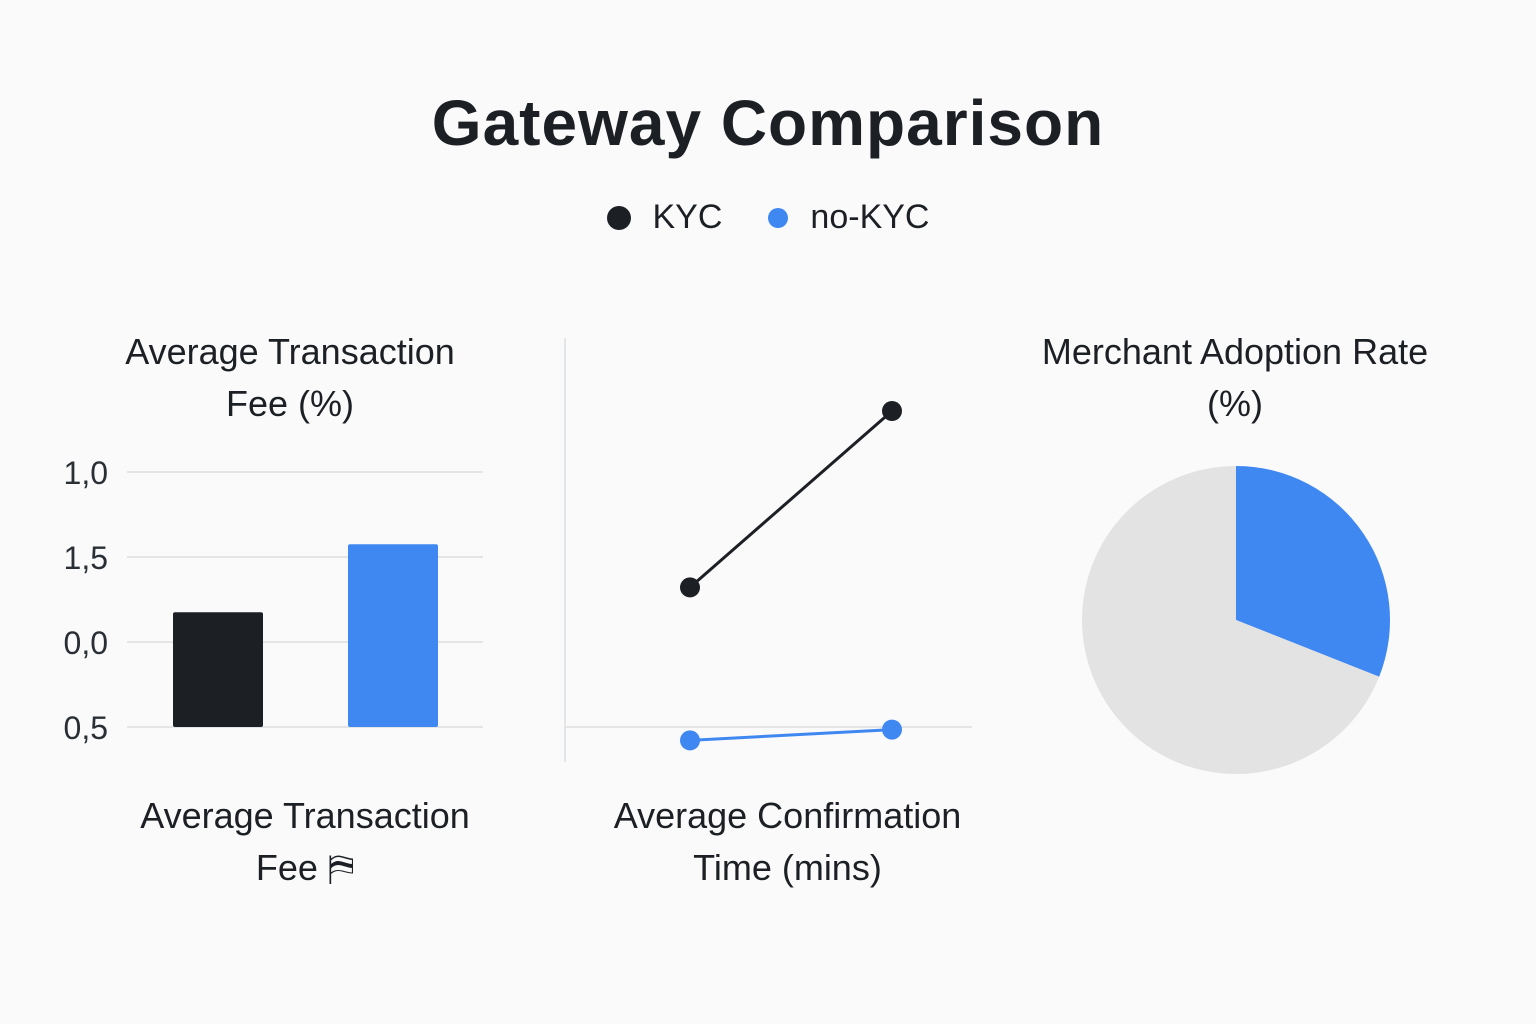 The height and width of the screenshot is (1024, 1536). What do you see at coordinates (1230, 620) in the screenshot?
I see `adoption-slice-kyc` at bounding box center [1230, 620].